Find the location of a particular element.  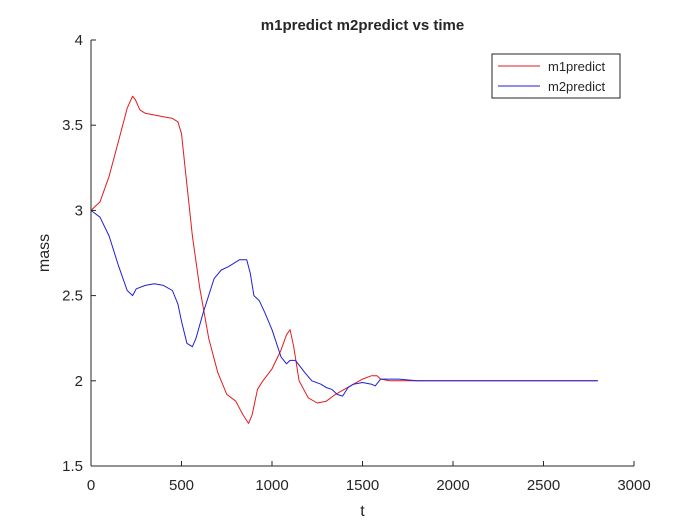

legend: m1predict m2predict is located at coordinates (556, 76).